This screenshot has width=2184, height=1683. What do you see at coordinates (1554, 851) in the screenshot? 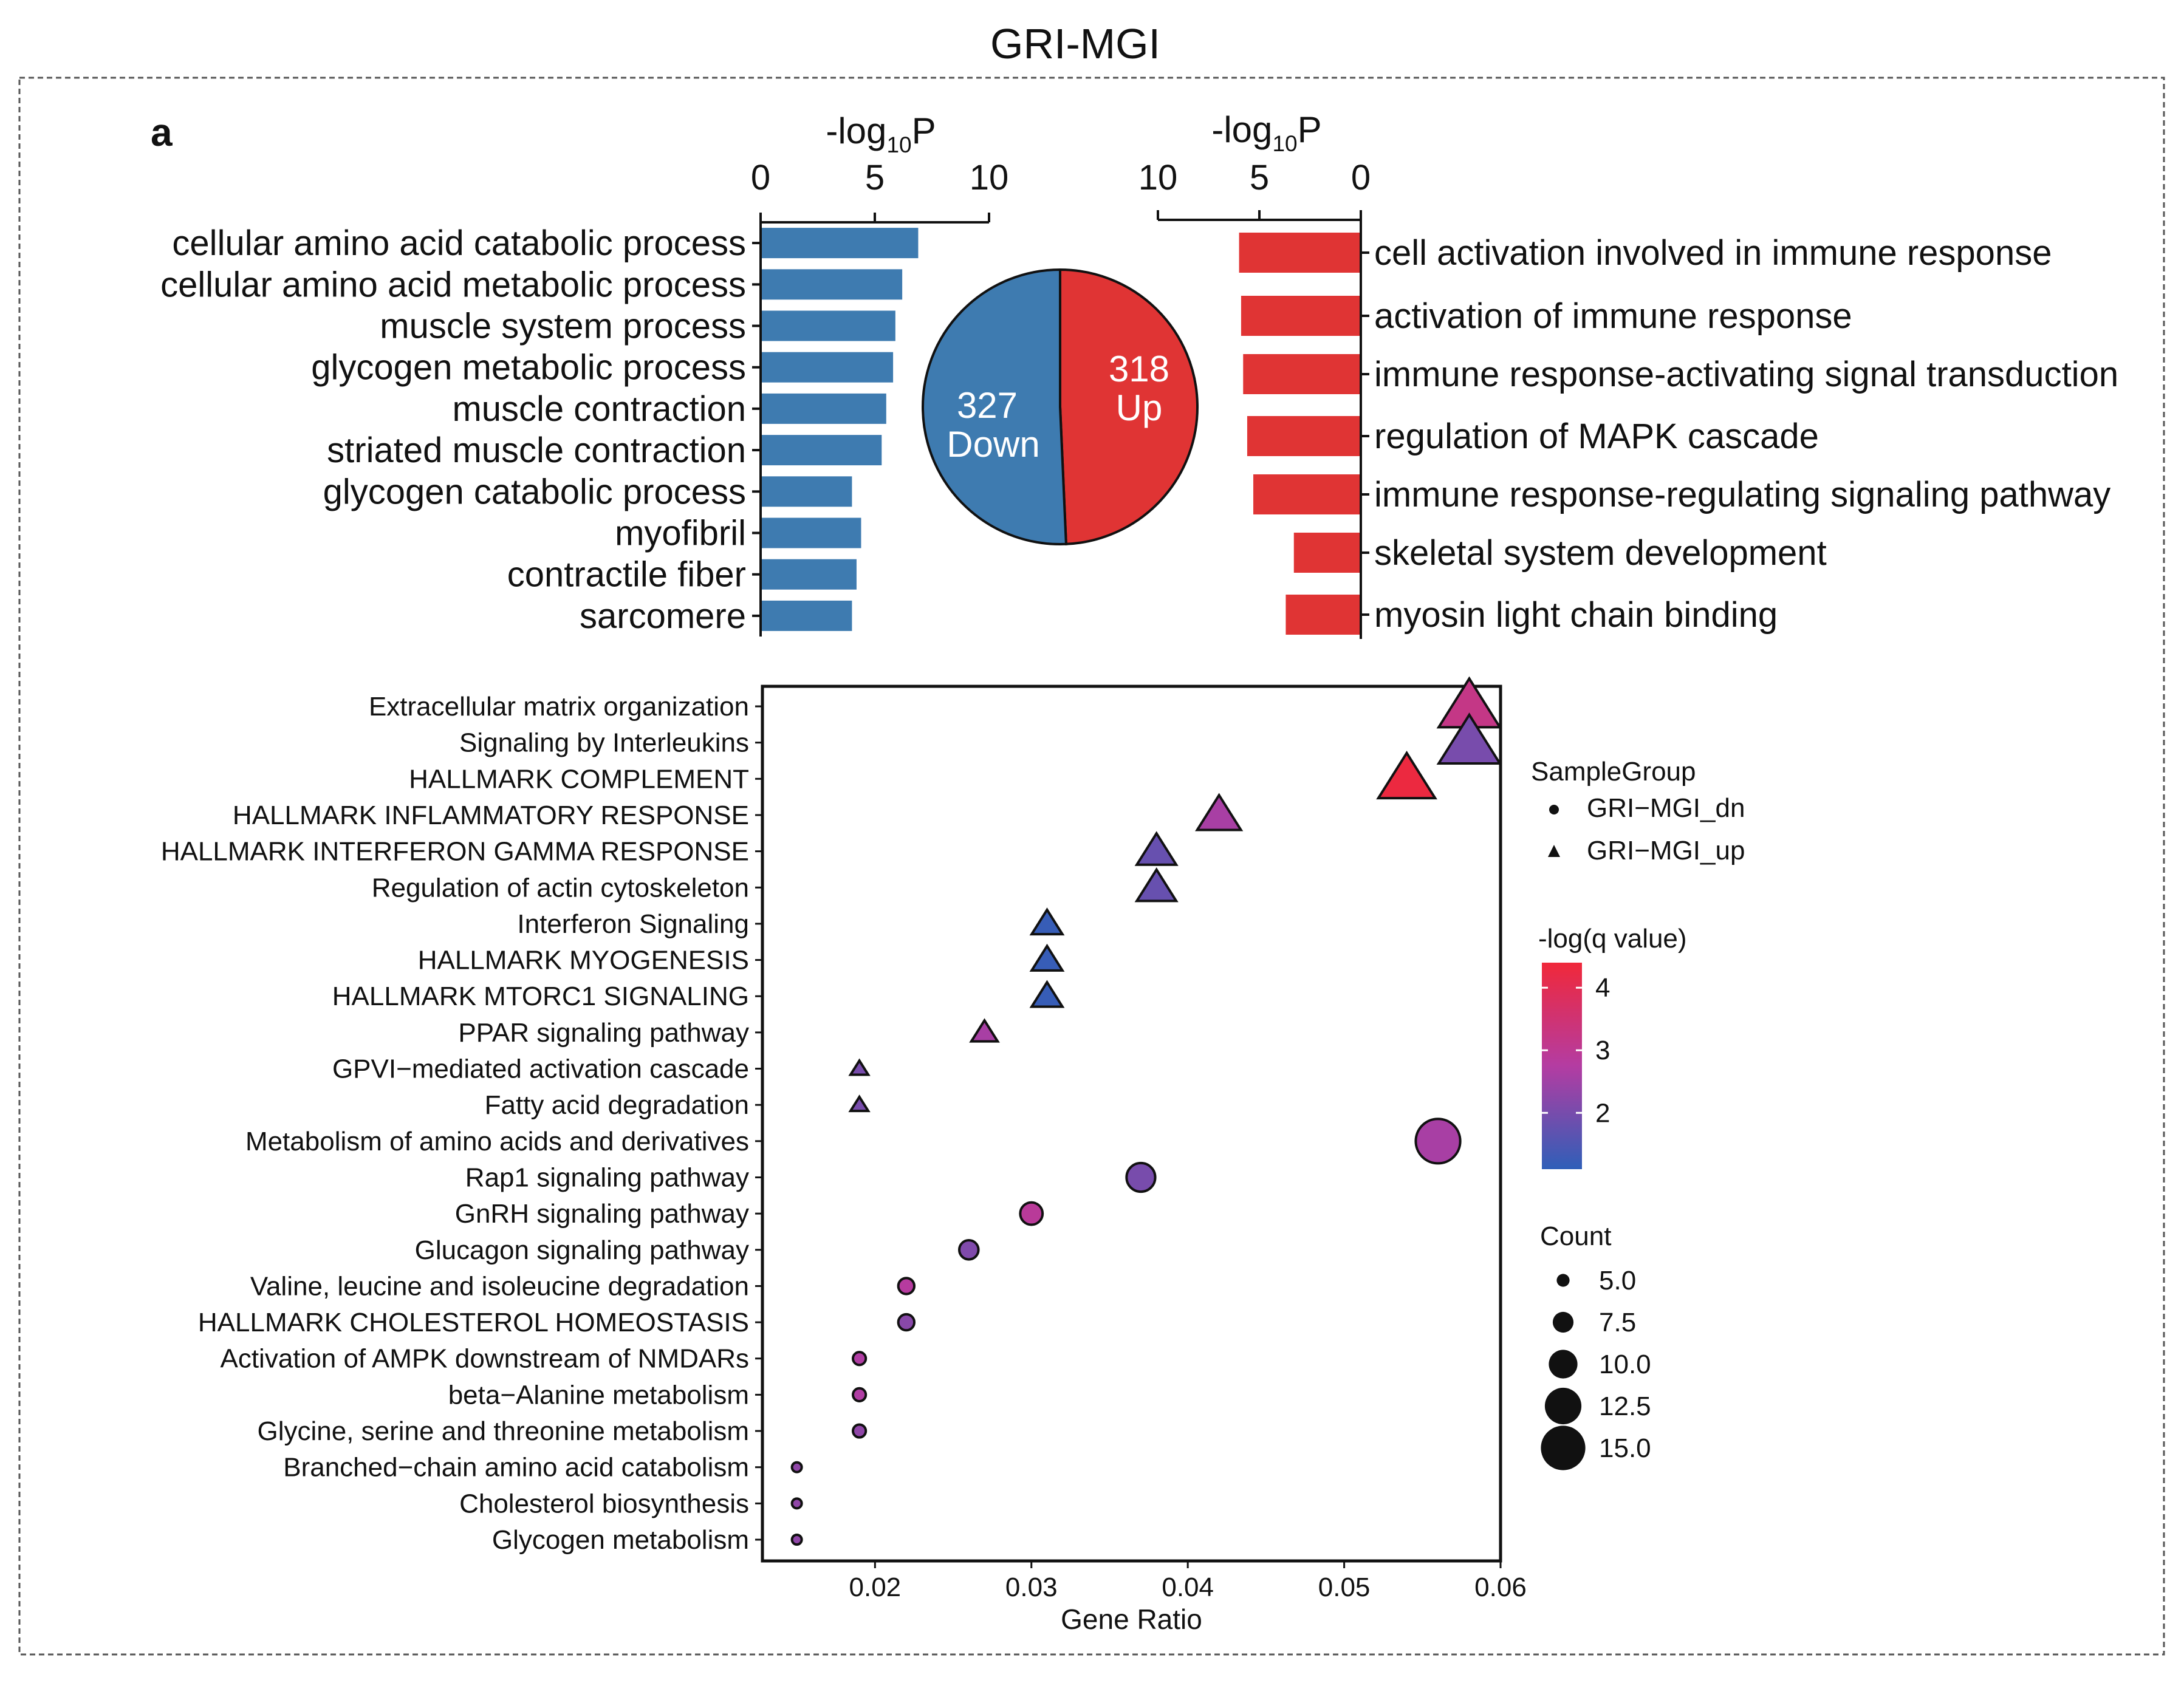
I see `legend-shape-triangle-icon` at bounding box center [1554, 851].